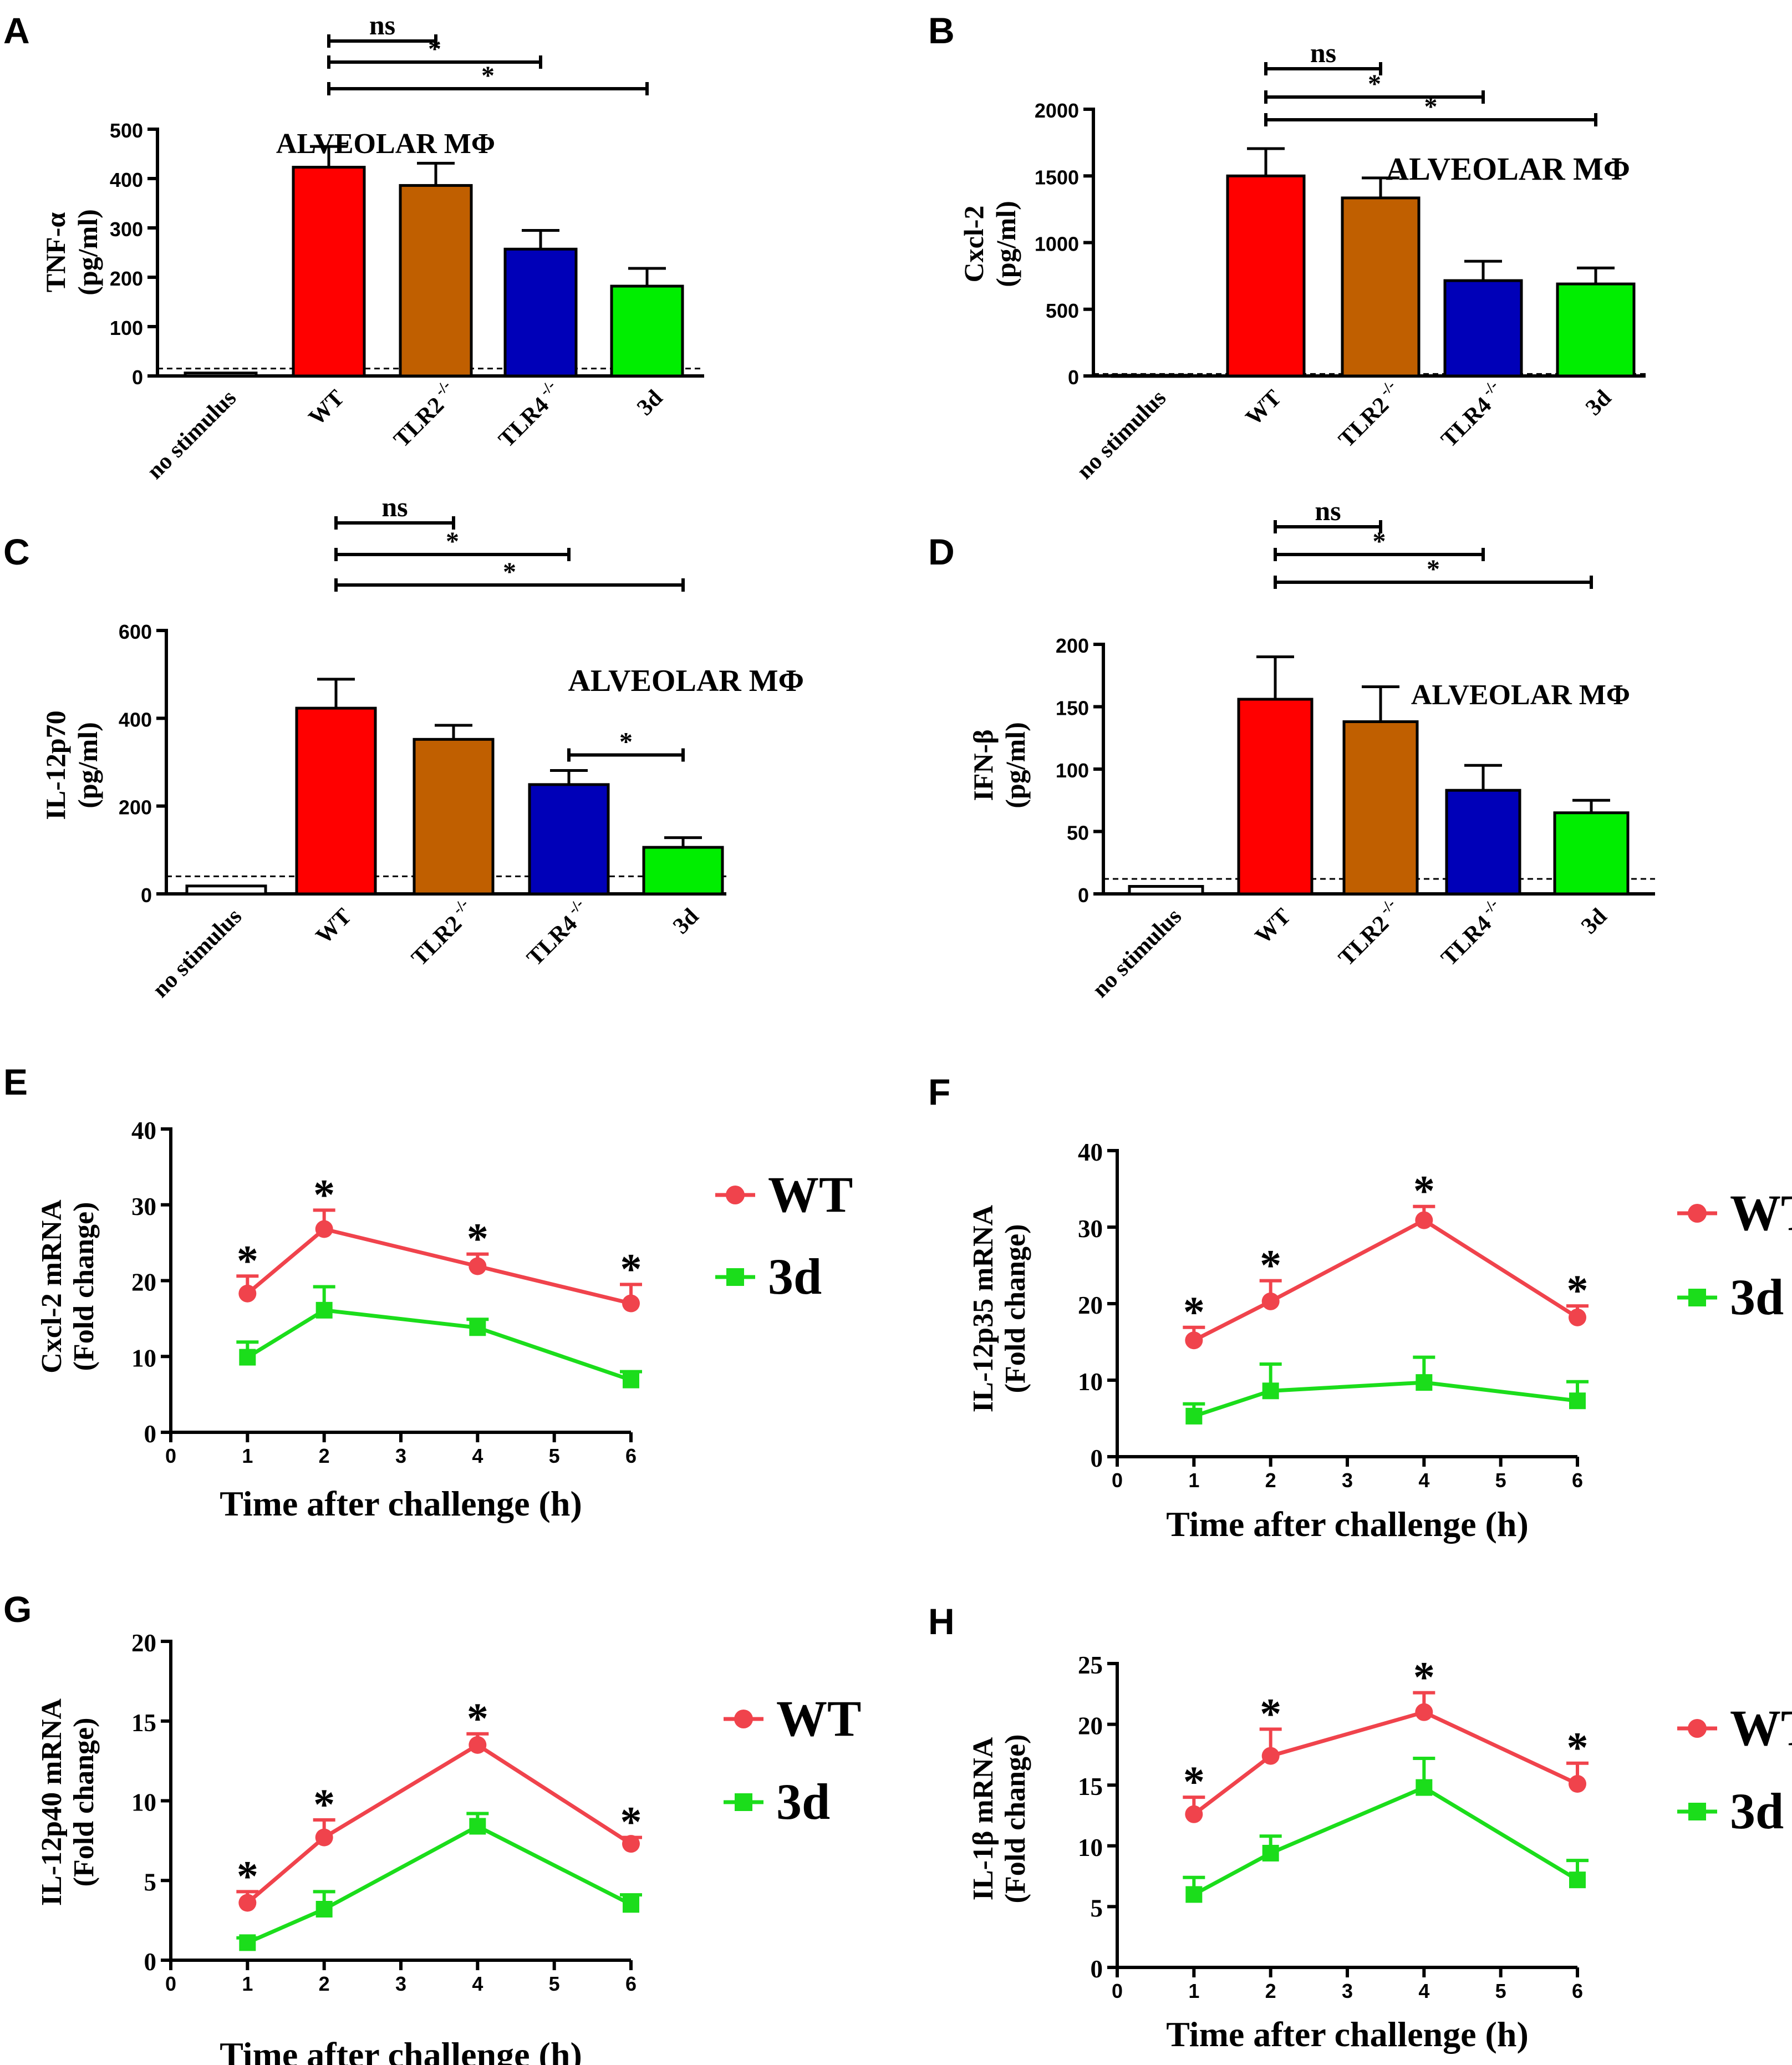 Image resolution: width=1792 pixels, height=2065 pixels. I want to click on y-tick-label: 15, so click(143, 1723).